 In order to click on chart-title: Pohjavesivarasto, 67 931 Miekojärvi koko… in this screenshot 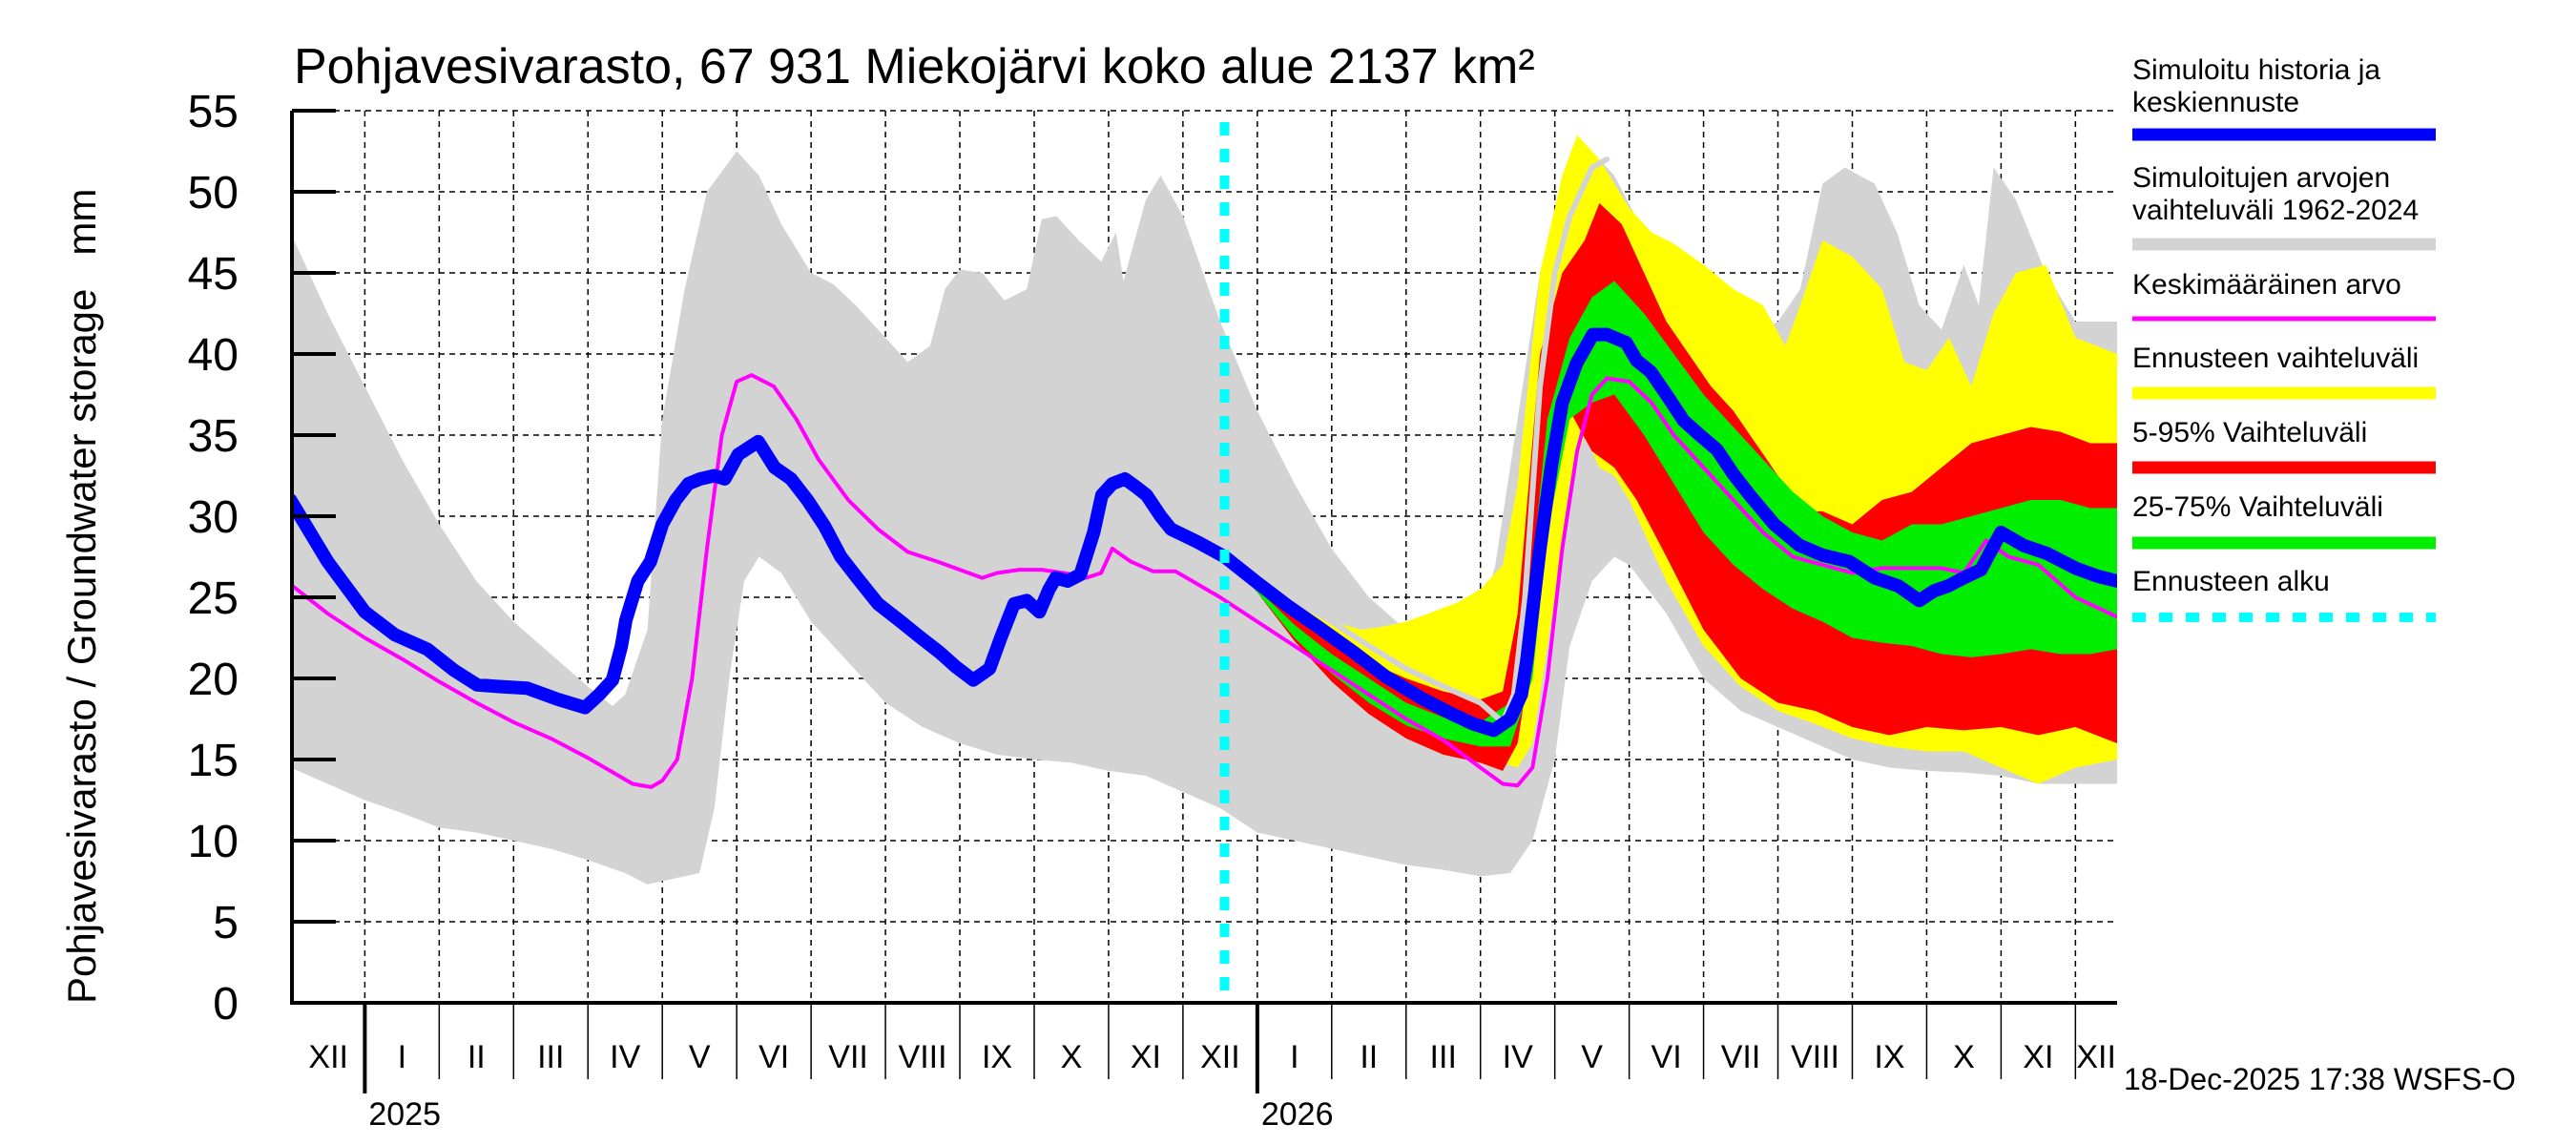, I will do `click(914, 66)`.